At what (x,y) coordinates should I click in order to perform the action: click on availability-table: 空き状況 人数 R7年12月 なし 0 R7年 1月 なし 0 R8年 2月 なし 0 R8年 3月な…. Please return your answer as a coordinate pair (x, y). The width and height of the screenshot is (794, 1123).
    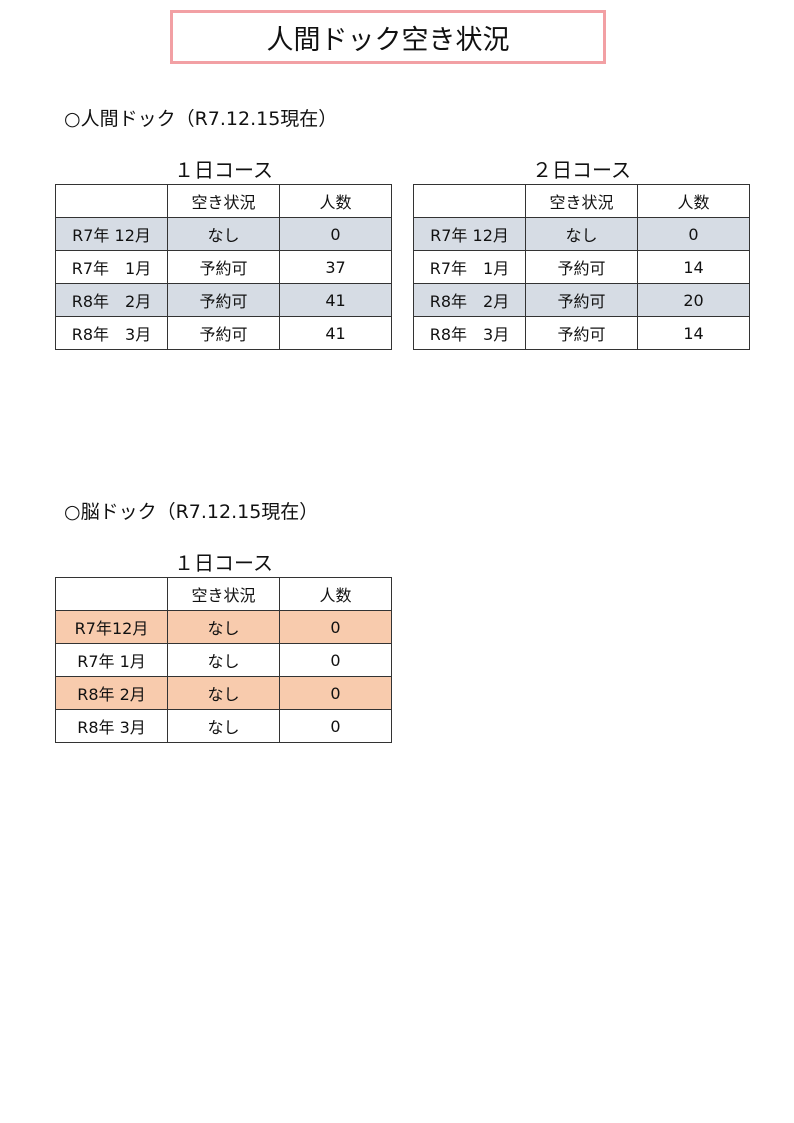
    Looking at the image, I should click on (223, 660).